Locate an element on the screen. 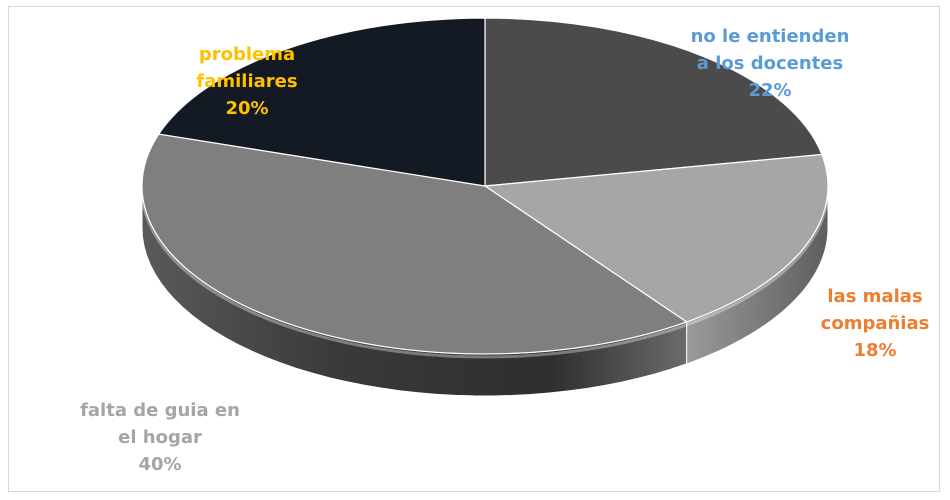 The image size is (950, 500). slice-label-1: las malas compañias 18% is located at coordinates (875, 323).